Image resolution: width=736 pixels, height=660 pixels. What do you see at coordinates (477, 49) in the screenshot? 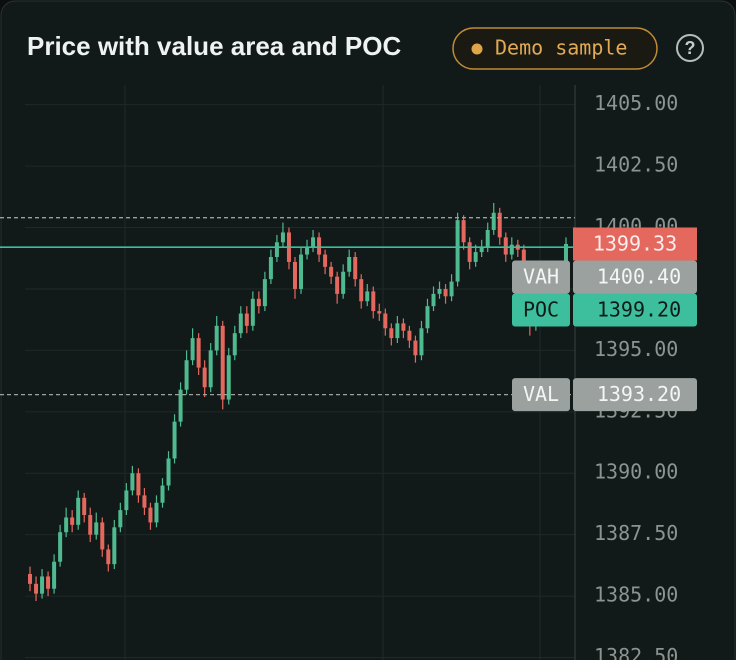
I see `badge-dot` at bounding box center [477, 49].